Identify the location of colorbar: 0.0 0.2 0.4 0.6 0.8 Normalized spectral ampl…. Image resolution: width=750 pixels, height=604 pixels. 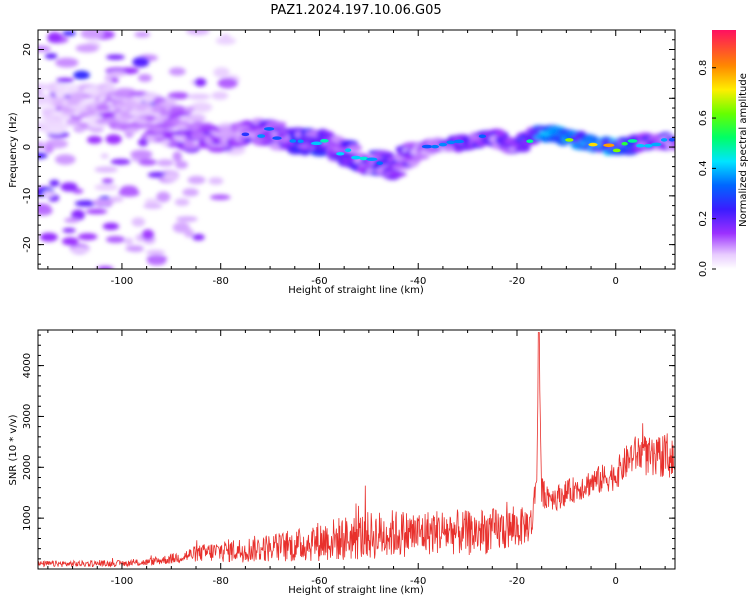
(723, 153).